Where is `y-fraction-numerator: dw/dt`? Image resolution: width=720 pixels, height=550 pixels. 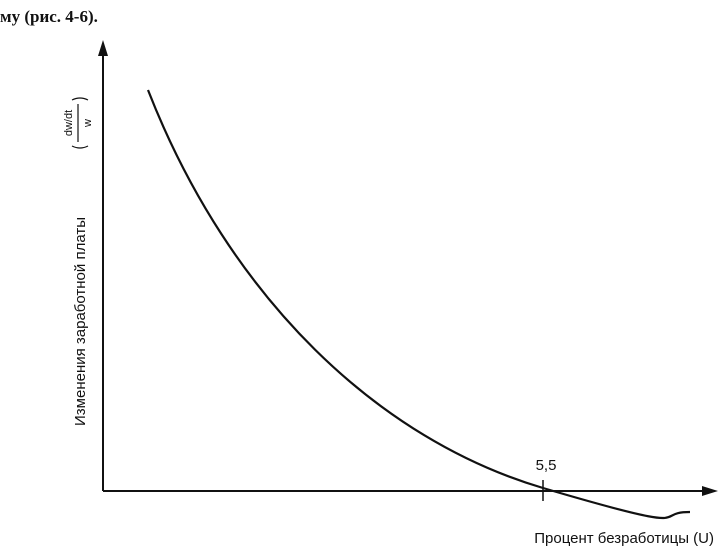
y-fraction-numerator: dw/dt is located at coordinates (69, 123).